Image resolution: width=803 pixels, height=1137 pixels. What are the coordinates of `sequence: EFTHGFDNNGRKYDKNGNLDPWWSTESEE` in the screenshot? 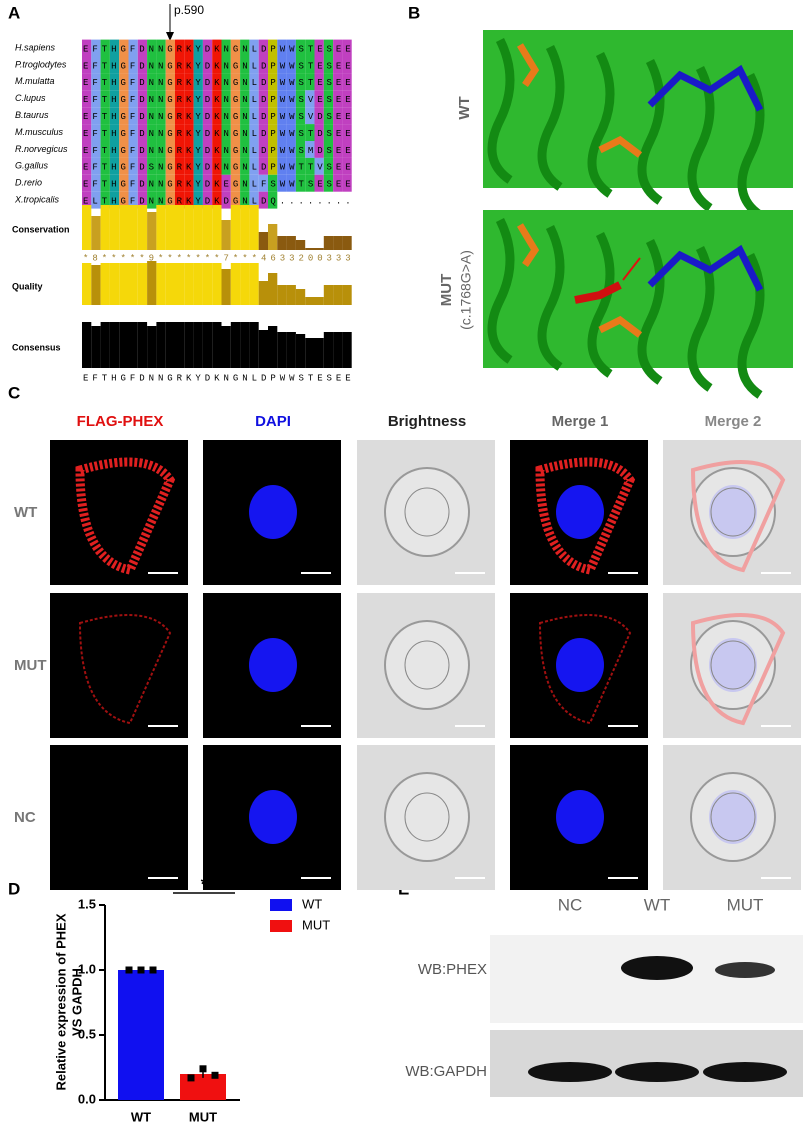 It's located at (217, 83).